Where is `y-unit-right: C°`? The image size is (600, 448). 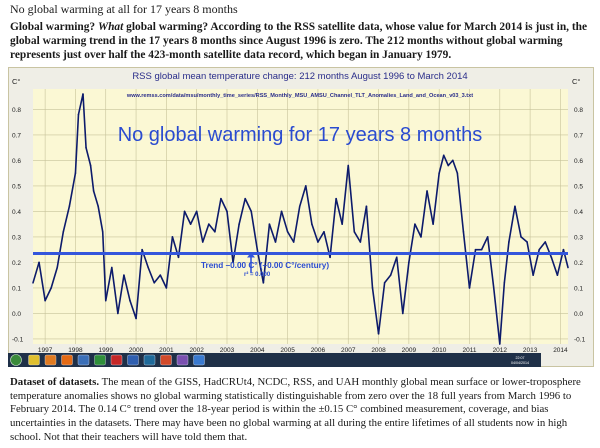 y-unit-right: C° is located at coordinates (576, 81).